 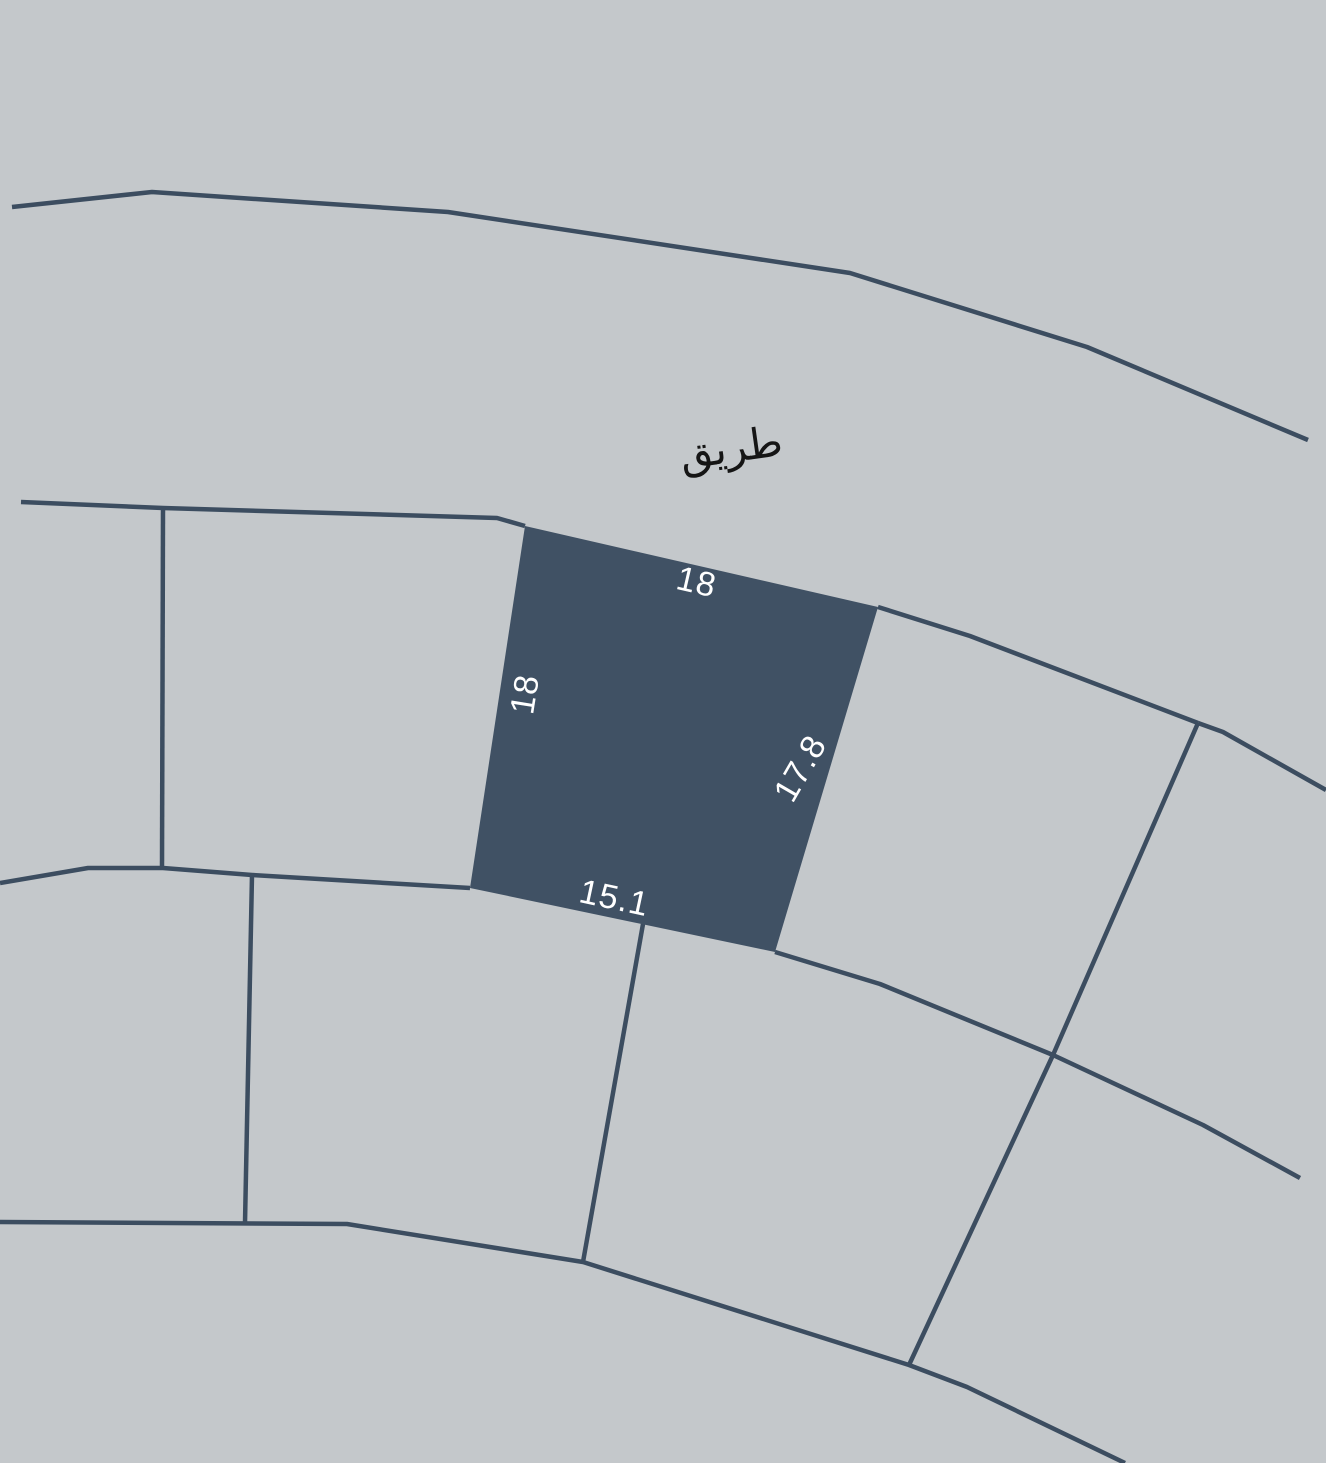 What do you see at coordinates (613, 1093) in the screenshot?
I see `lower-middle-plot-divider-line` at bounding box center [613, 1093].